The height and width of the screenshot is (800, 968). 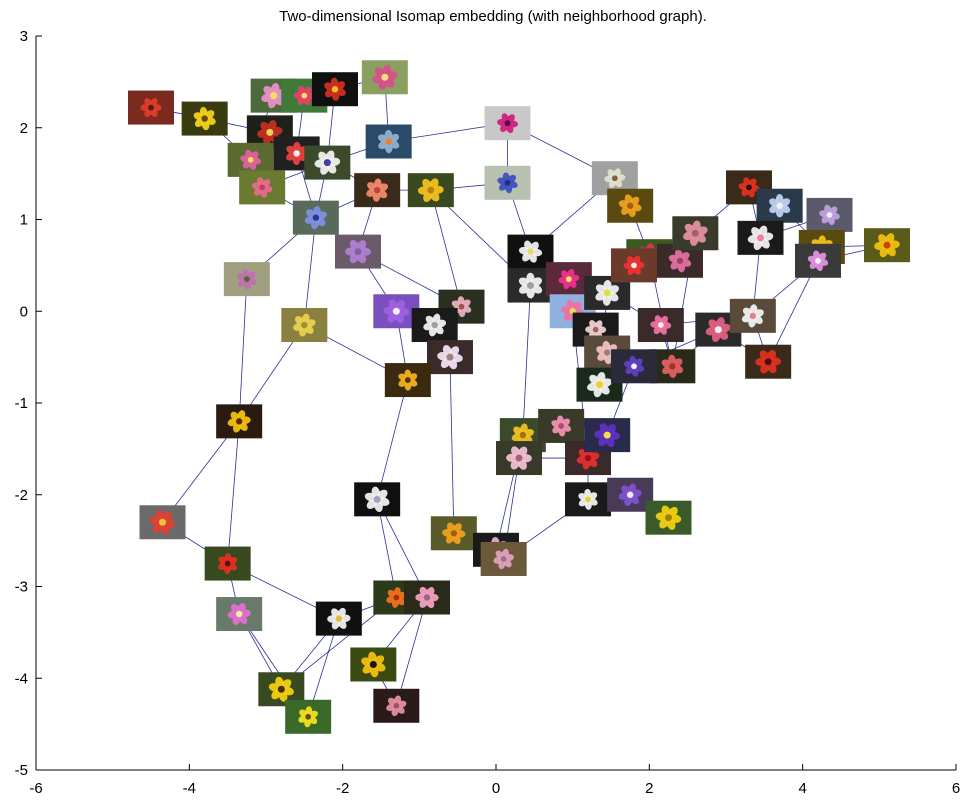 What do you see at coordinates (802, 788) in the screenshot?
I see `x-tick-label: 4` at bounding box center [802, 788].